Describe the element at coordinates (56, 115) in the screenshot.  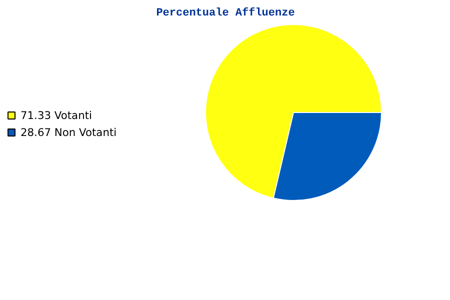
I see `legend-label: 71.33 Votanti` at that location.